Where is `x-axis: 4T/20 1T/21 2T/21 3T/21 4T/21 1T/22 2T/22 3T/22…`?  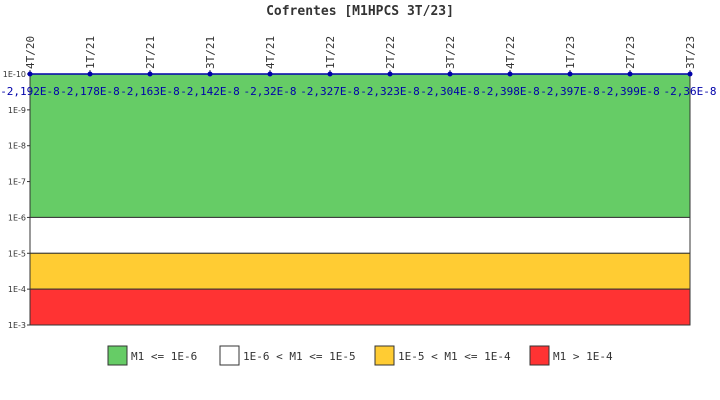 x-axis: 4T/20 1T/21 2T/21 3T/21 4T/21 1T/22 2T/22 3T/22… is located at coordinates (360, 55).